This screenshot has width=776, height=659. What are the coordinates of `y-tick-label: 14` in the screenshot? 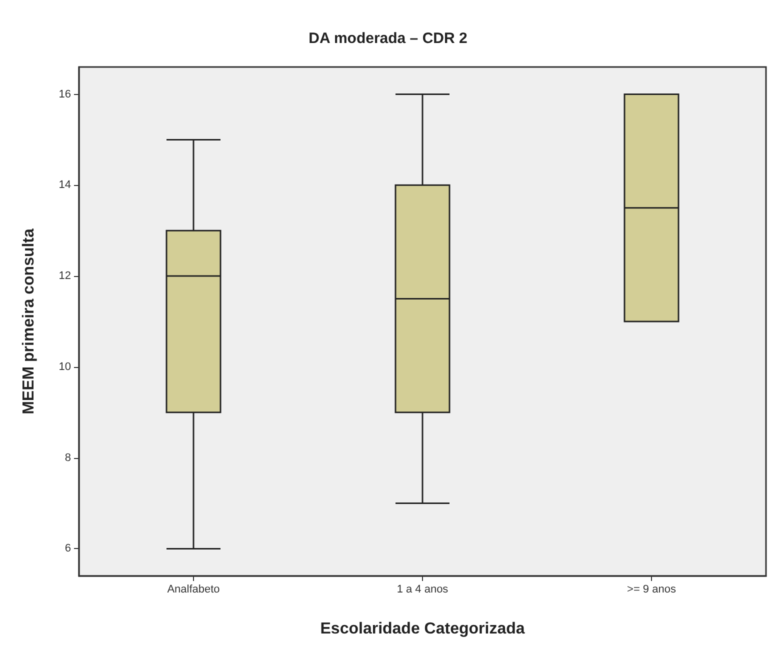 It's located at (64, 185).